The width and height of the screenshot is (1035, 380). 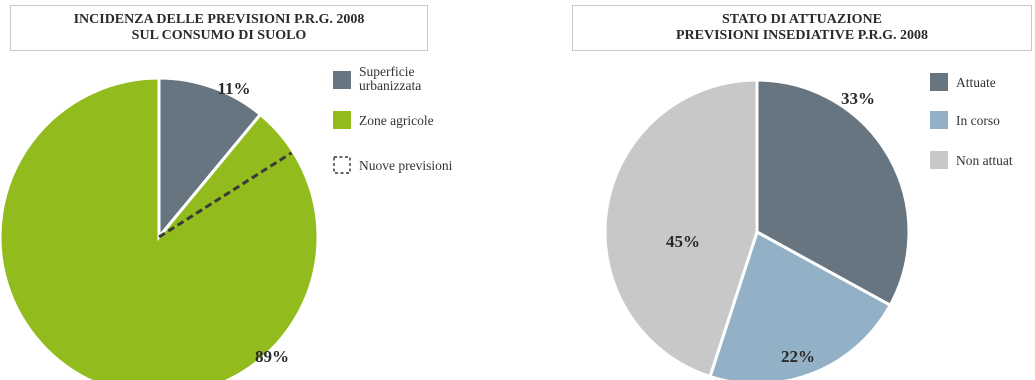 What do you see at coordinates (984, 160) in the screenshot?
I see `chart2-legend-label-2-0: Non attuat` at bounding box center [984, 160].